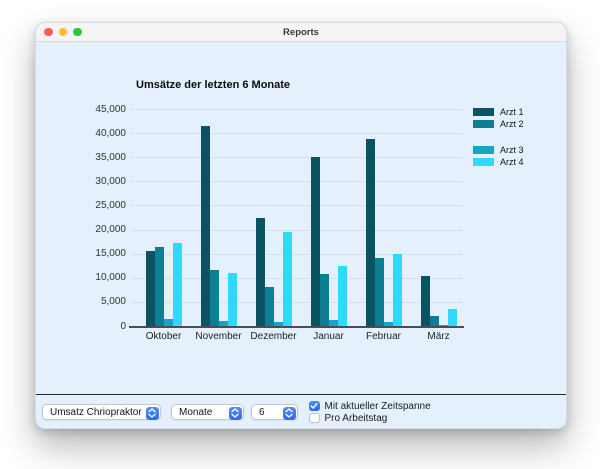 This screenshot has height=469, width=600. What do you see at coordinates (324, 300) in the screenshot?
I see `bar-arzt-2-januar` at bounding box center [324, 300].